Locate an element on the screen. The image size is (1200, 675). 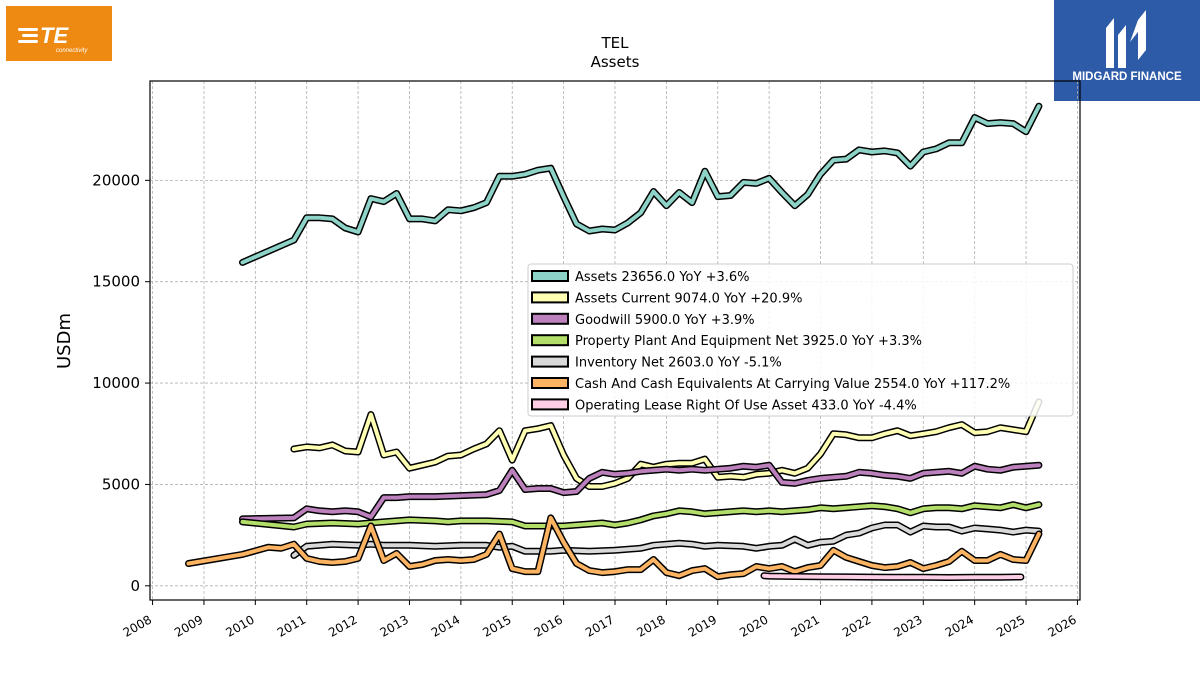
legend-box is located at coordinates (800, 340).